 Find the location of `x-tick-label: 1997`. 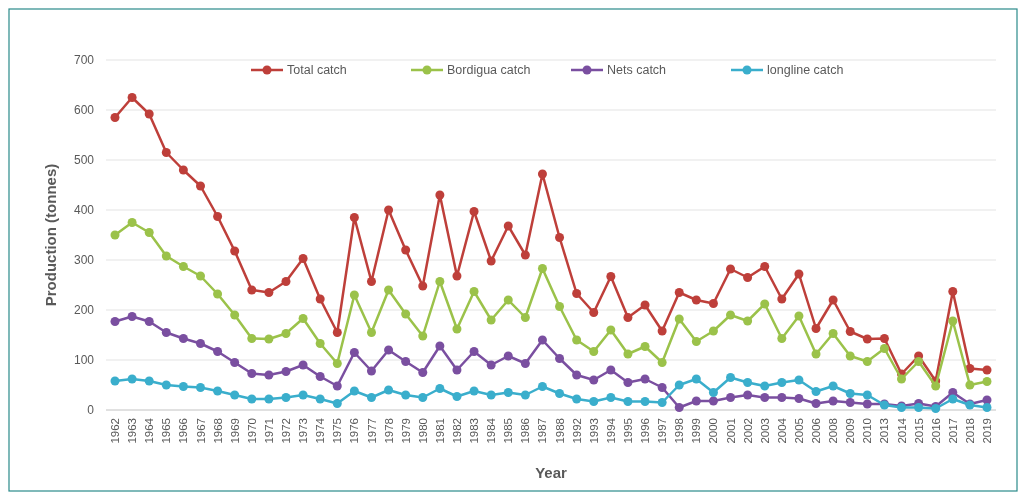

x-tick-label: 1997 is located at coordinates (662, 431).